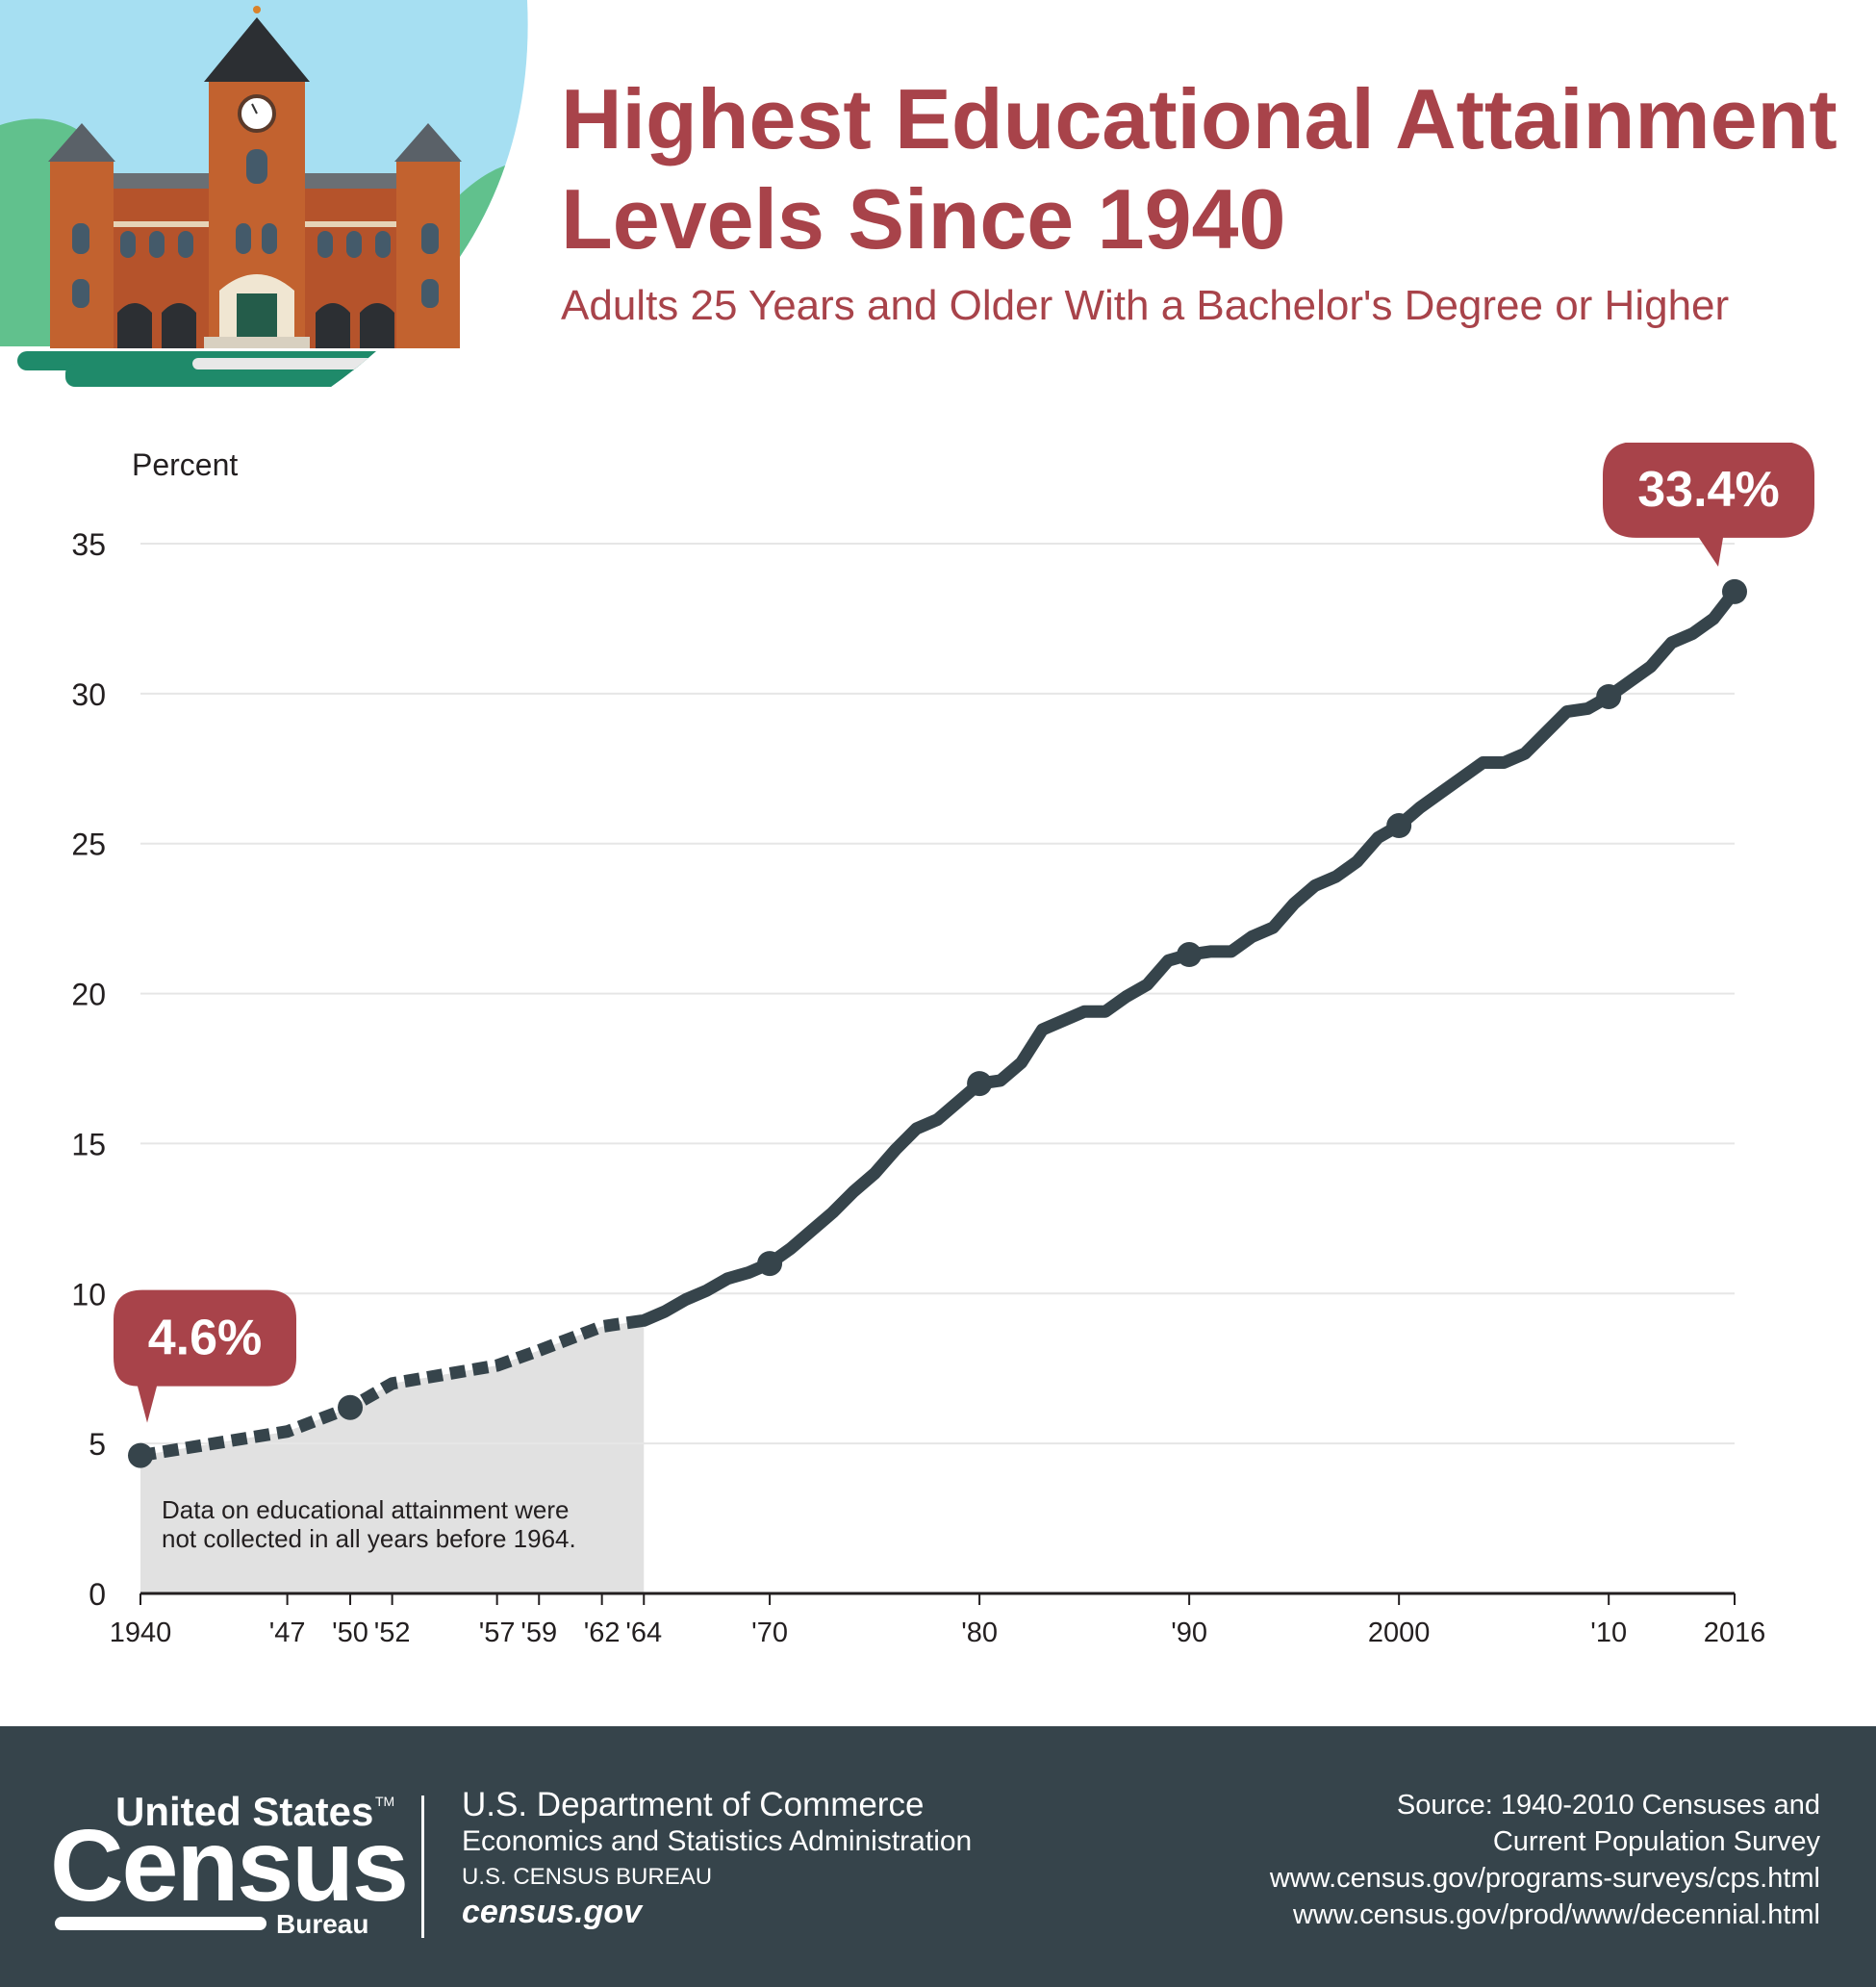  Describe the element at coordinates (185, 464) in the screenshot. I see `y-axis-label: Percent` at that location.